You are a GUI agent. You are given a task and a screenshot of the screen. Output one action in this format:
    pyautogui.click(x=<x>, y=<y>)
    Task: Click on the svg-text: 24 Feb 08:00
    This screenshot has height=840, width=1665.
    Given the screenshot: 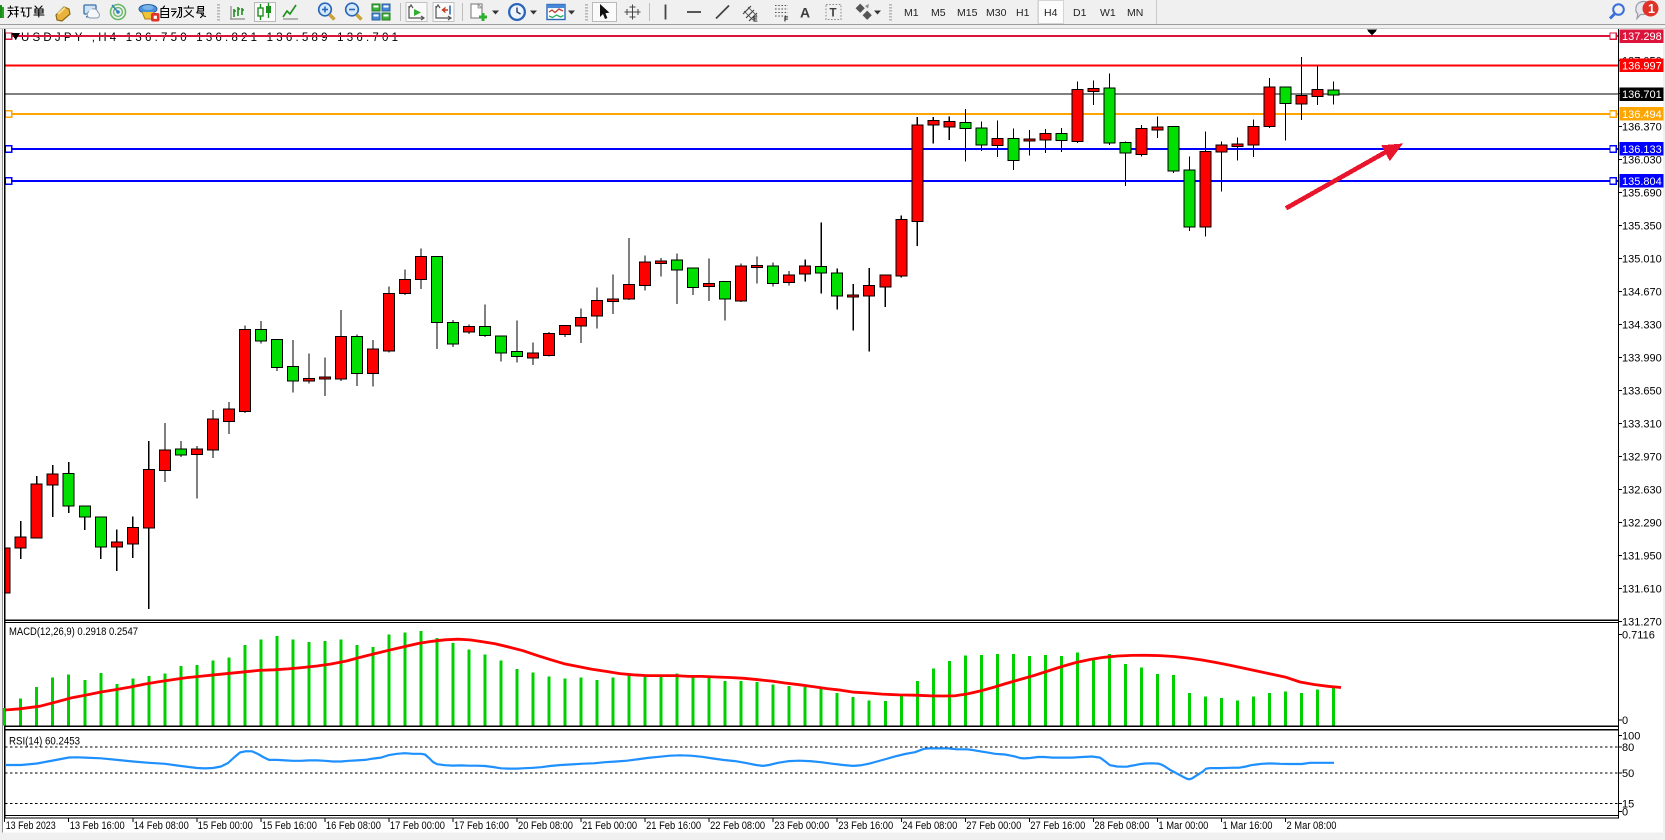 What is the action you would take?
    pyautogui.click(x=929, y=826)
    